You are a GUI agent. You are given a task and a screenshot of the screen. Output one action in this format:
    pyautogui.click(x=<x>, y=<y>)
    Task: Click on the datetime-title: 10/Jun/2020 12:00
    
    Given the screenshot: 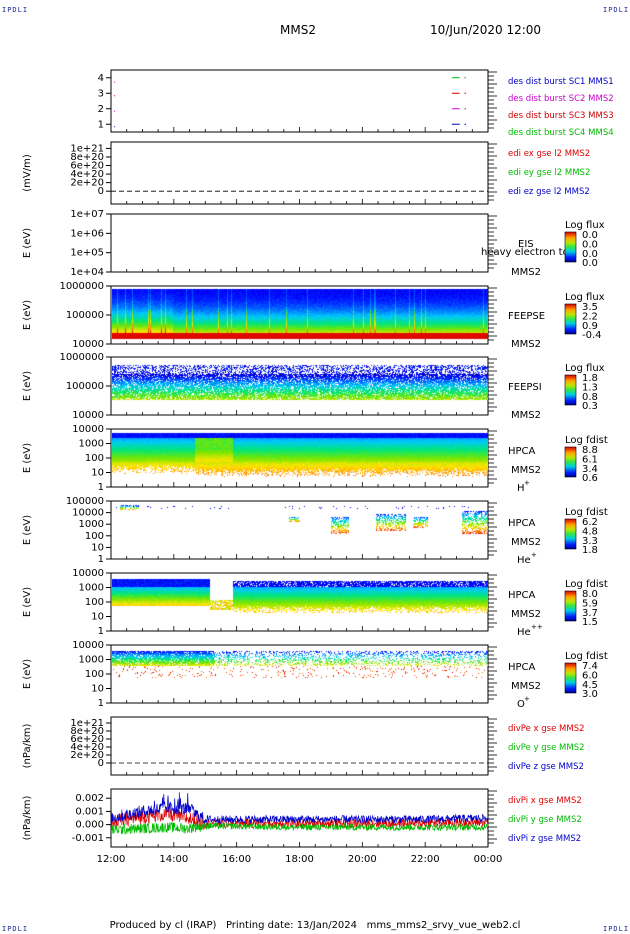 What is the action you would take?
    pyautogui.click(x=486, y=30)
    